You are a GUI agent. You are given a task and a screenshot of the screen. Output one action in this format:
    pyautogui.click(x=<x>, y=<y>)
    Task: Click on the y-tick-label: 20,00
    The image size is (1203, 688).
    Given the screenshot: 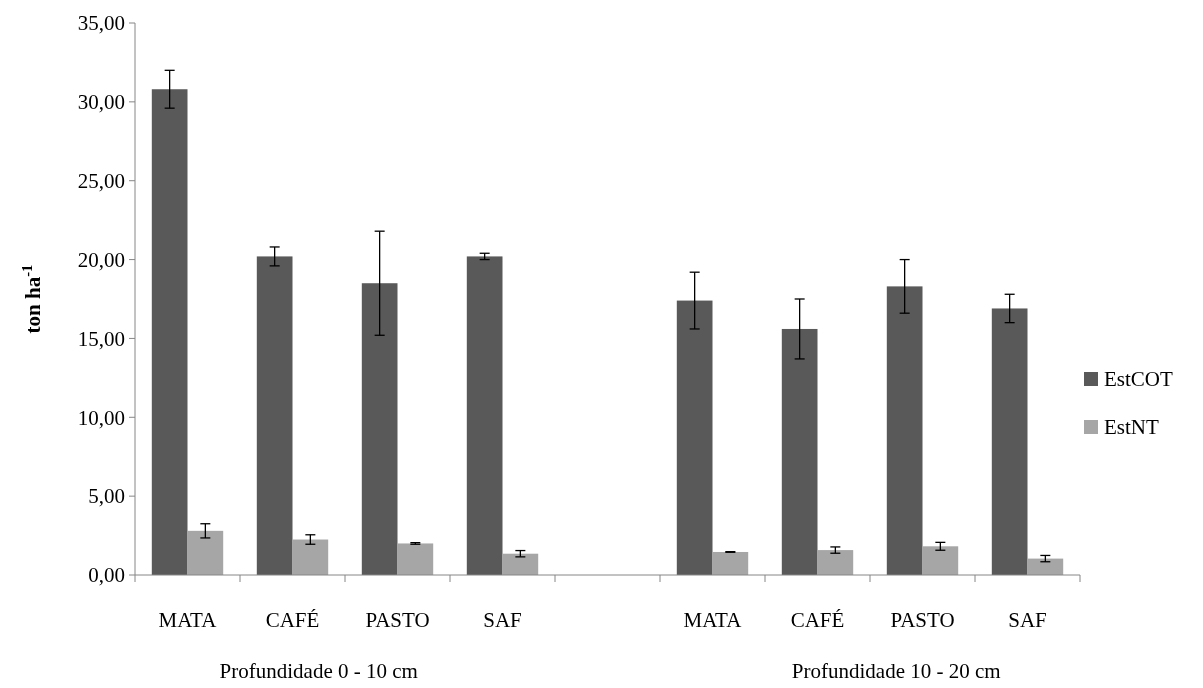 What is the action you would take?
    pyautogui.click(x=101, y=259)
    